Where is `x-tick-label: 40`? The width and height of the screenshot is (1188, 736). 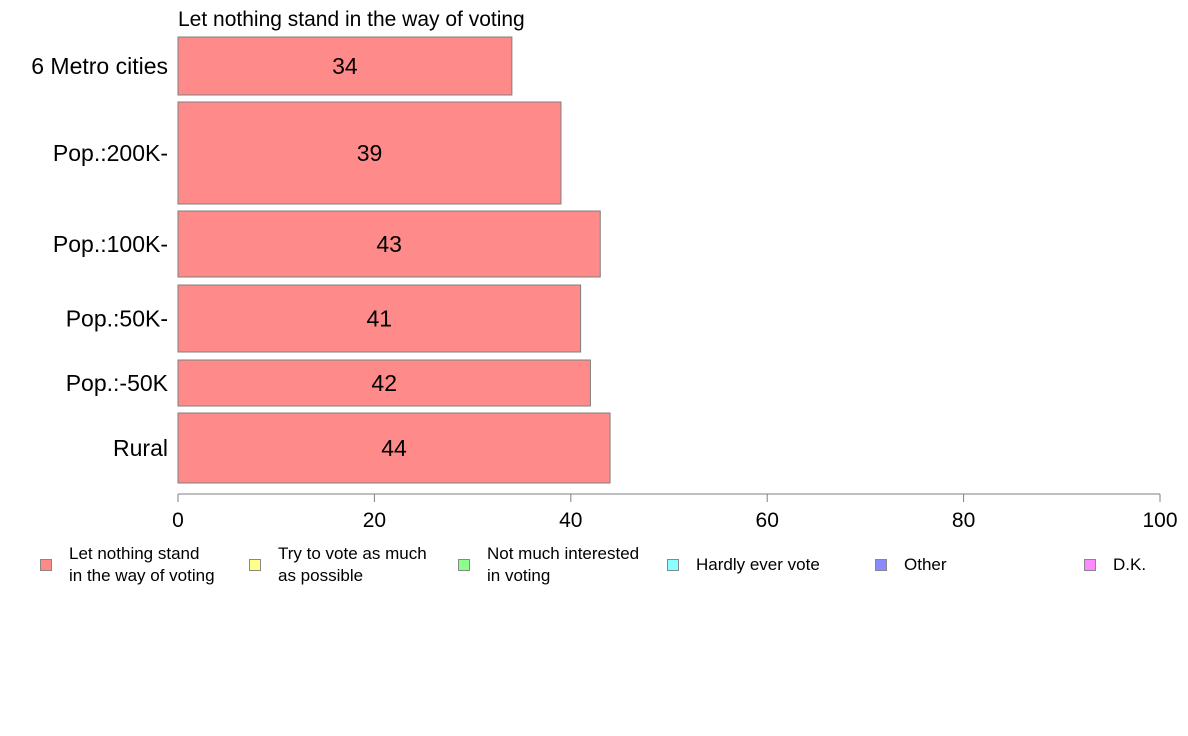
x-tick-label: 40 is located at coordinates (570, 520).